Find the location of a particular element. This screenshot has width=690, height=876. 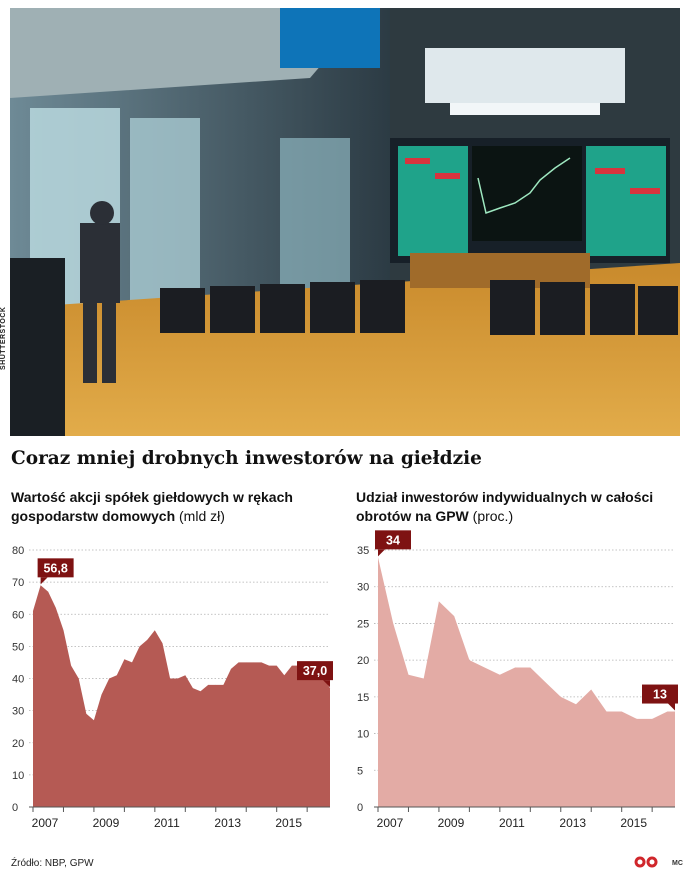

right-callout-label: 13 is located at coordinates (660, 695).